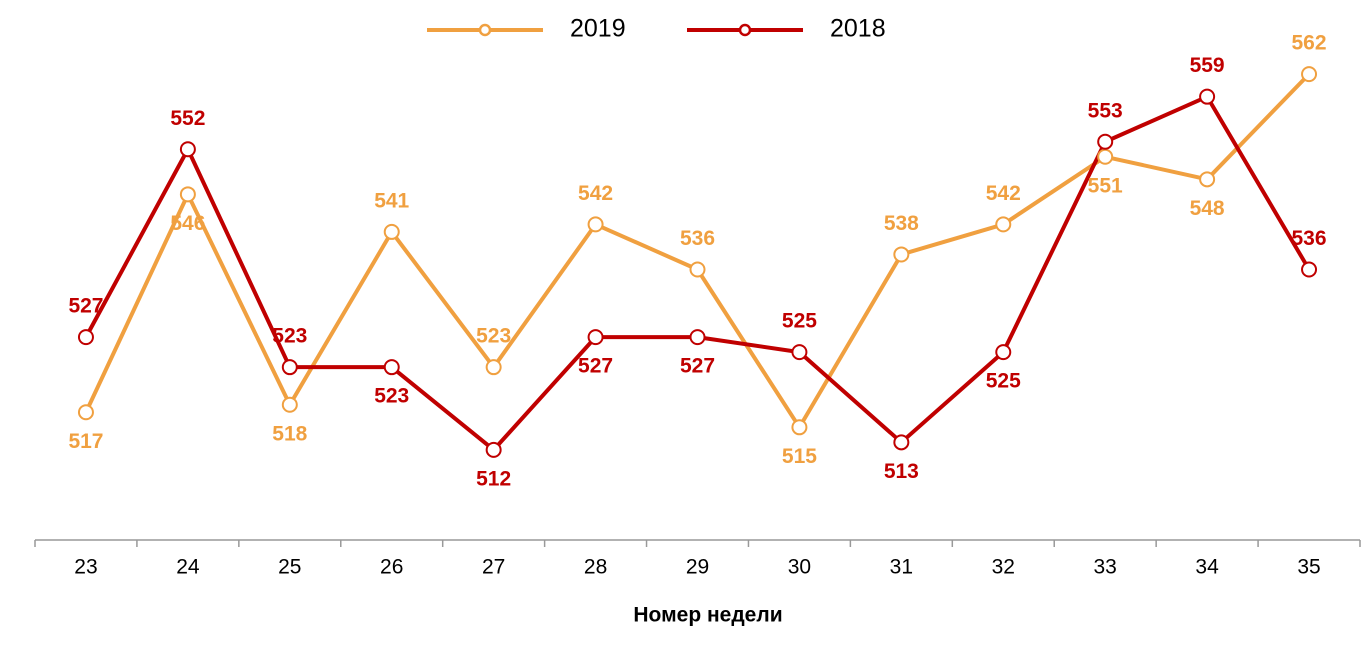  I want to click on value-label: 512, so click(493, 478).